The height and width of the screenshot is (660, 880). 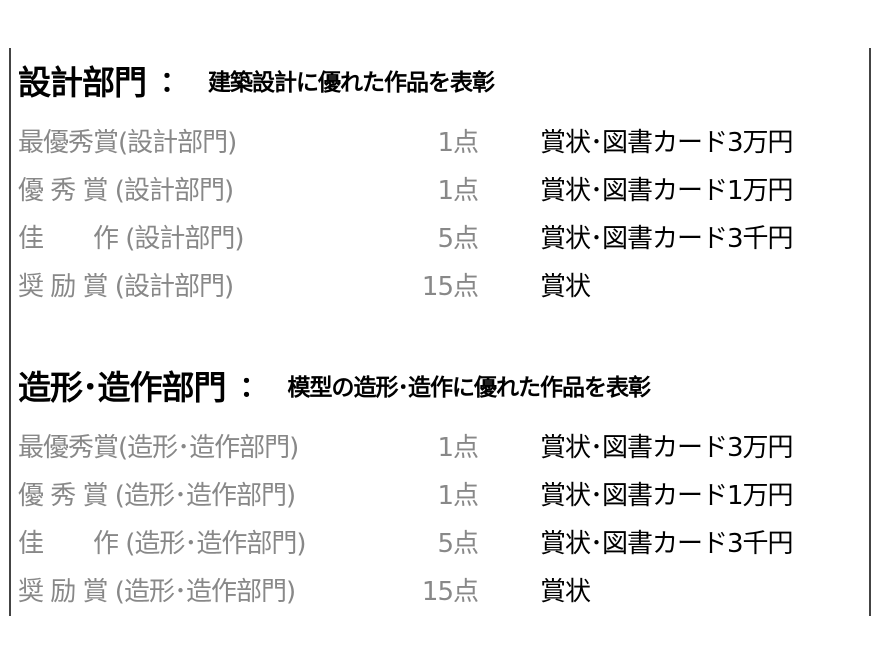 What do you see at coordinates (122, 387) in the screenshot?
I see `section-title: 造形･造作部門` at bounding box center [122, 387].